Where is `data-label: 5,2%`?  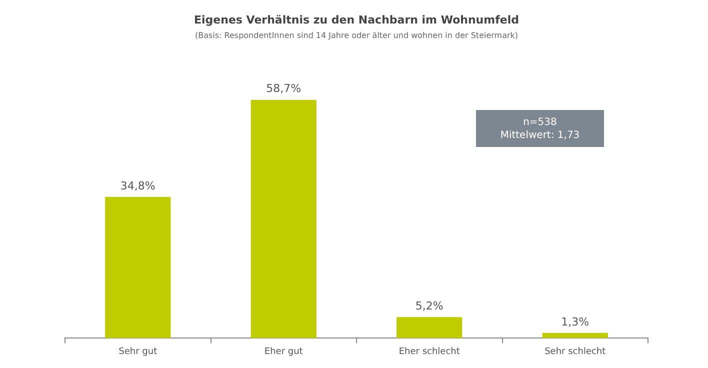 data-label: 5,2% is located at coordinates (429, 305).